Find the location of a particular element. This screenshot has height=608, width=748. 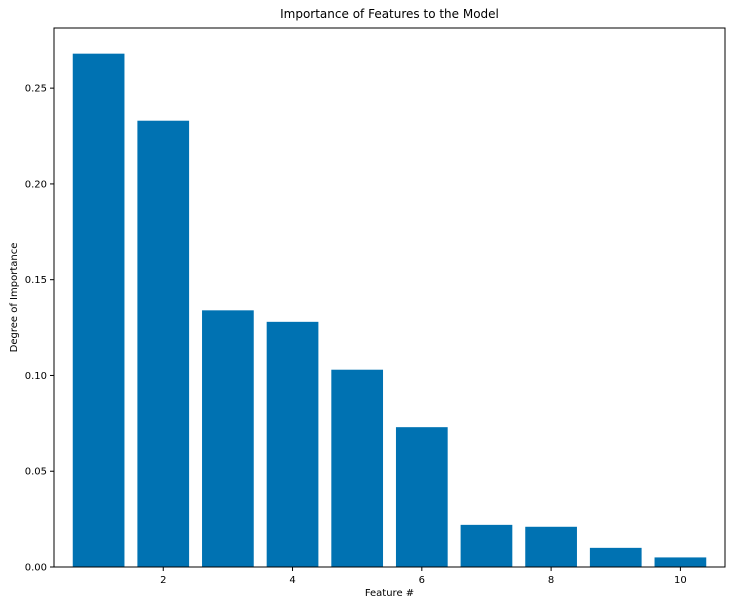

y-axis-ticks: 0.00 0.05 0.10 0.15 0.20 0.25 is located at coordinates (39, 329).